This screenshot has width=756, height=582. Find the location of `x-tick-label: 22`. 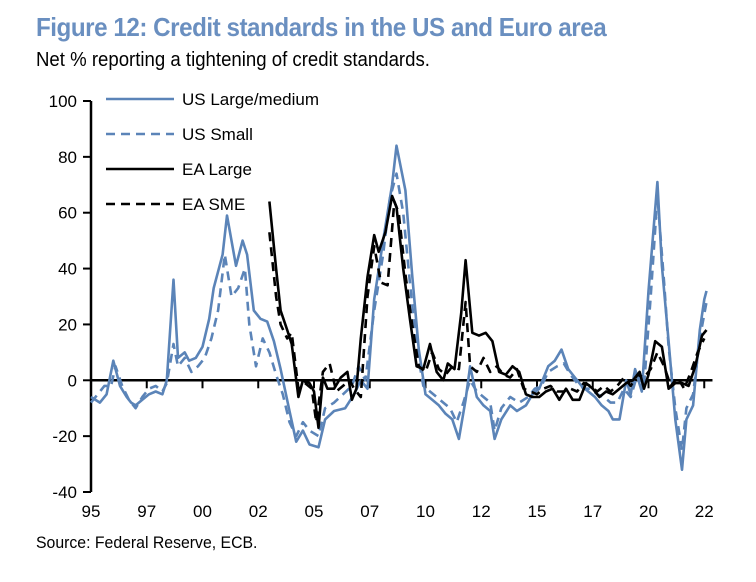

x-tick-label: 22 is located at coordinates (704, 511).